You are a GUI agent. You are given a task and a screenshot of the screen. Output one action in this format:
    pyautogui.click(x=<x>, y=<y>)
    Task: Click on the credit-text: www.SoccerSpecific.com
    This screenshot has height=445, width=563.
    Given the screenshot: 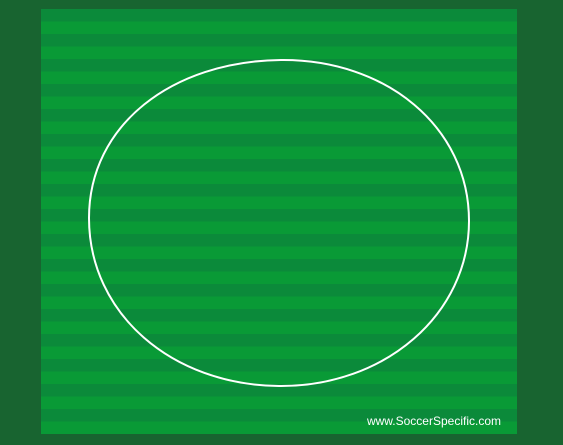 What is the action you would take?
    pyautogui.click(x=433, y=421)
    